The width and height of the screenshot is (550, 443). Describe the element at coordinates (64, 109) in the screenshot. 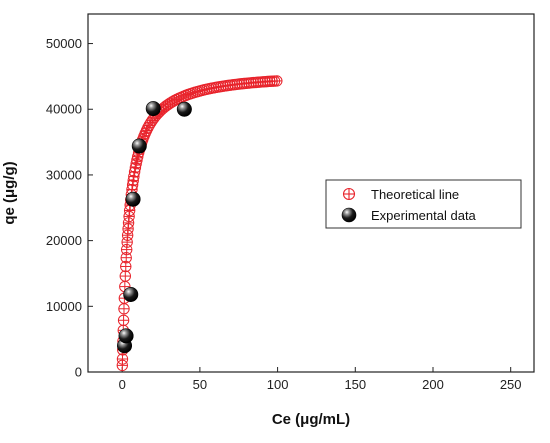

I see `y-tick-label: 40000` at that location.